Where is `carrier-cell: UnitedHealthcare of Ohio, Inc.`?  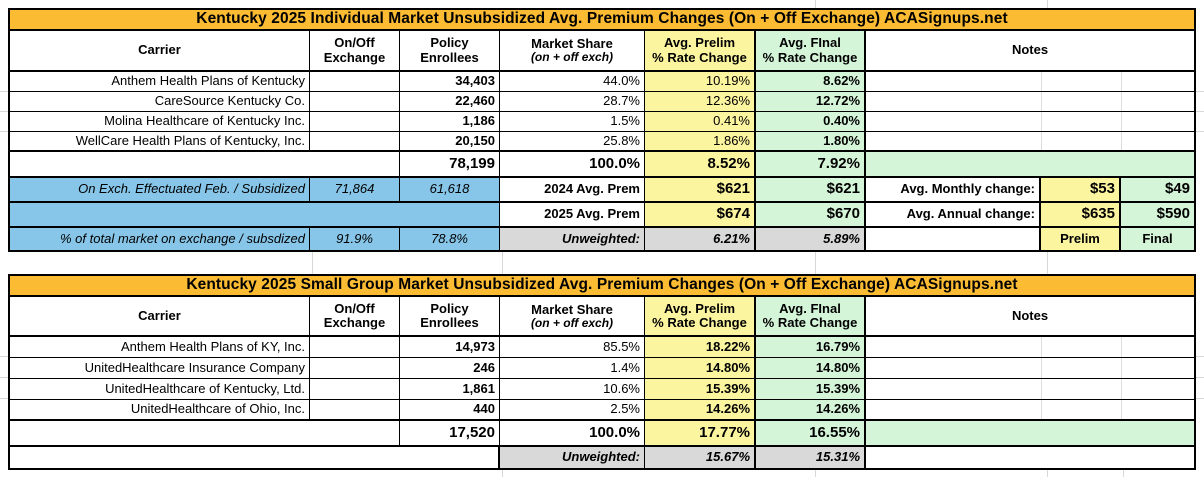 carrier-cell: UnitedHealthcare of Ohio, Inc. is located at coordinates (160, 410).